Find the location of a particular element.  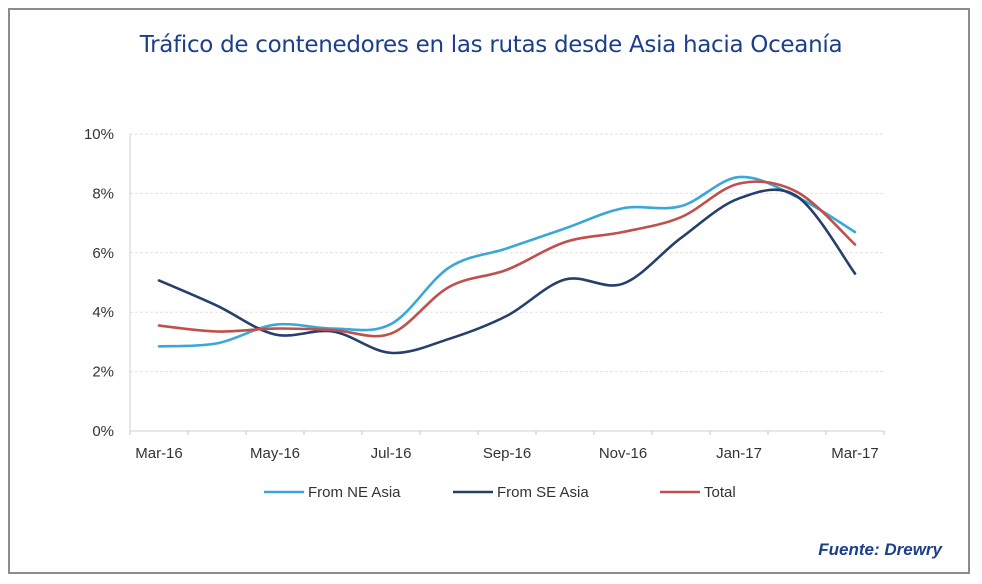

x-tick-label: Nov-16 is located at coordinates (623, 453).